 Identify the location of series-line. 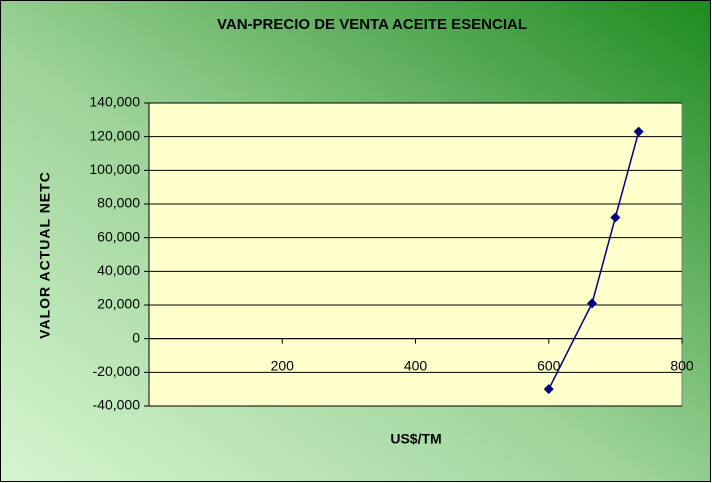
(594, 260).